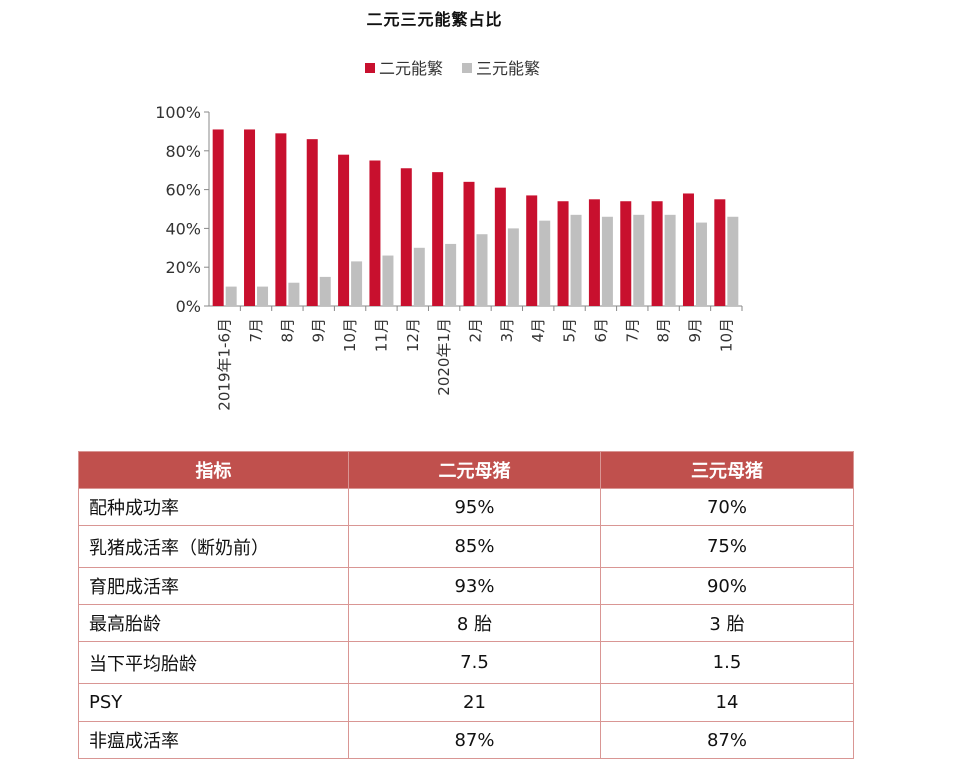  I want to click on table-cell-binary-value: 93%, so click(474, 586).